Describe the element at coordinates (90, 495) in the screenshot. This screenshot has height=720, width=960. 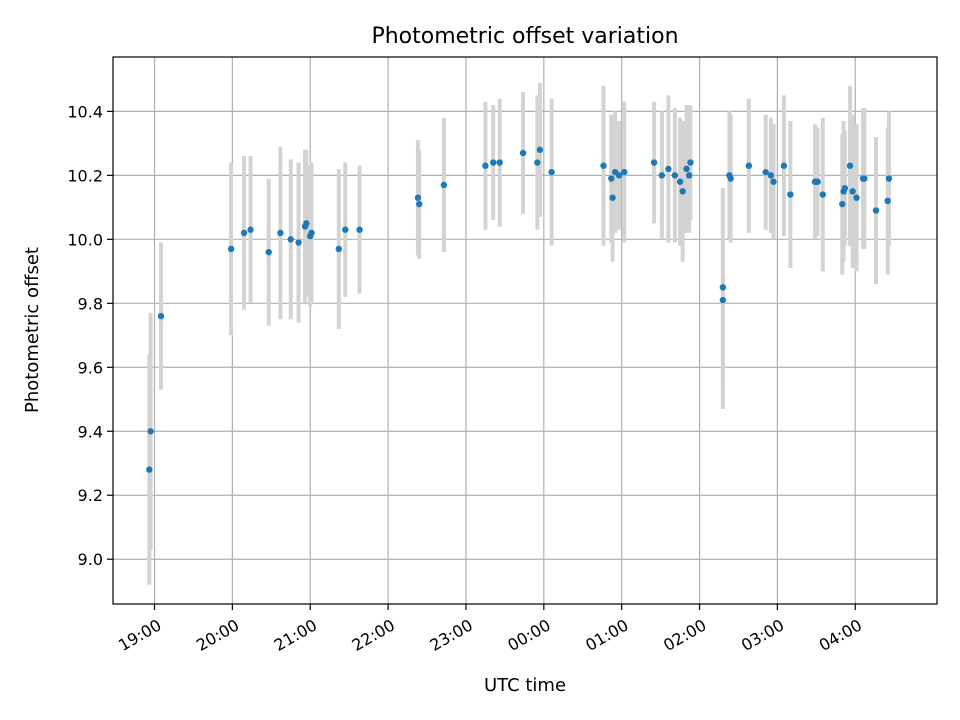
I see `y-tick-label: 9.2` at that location.